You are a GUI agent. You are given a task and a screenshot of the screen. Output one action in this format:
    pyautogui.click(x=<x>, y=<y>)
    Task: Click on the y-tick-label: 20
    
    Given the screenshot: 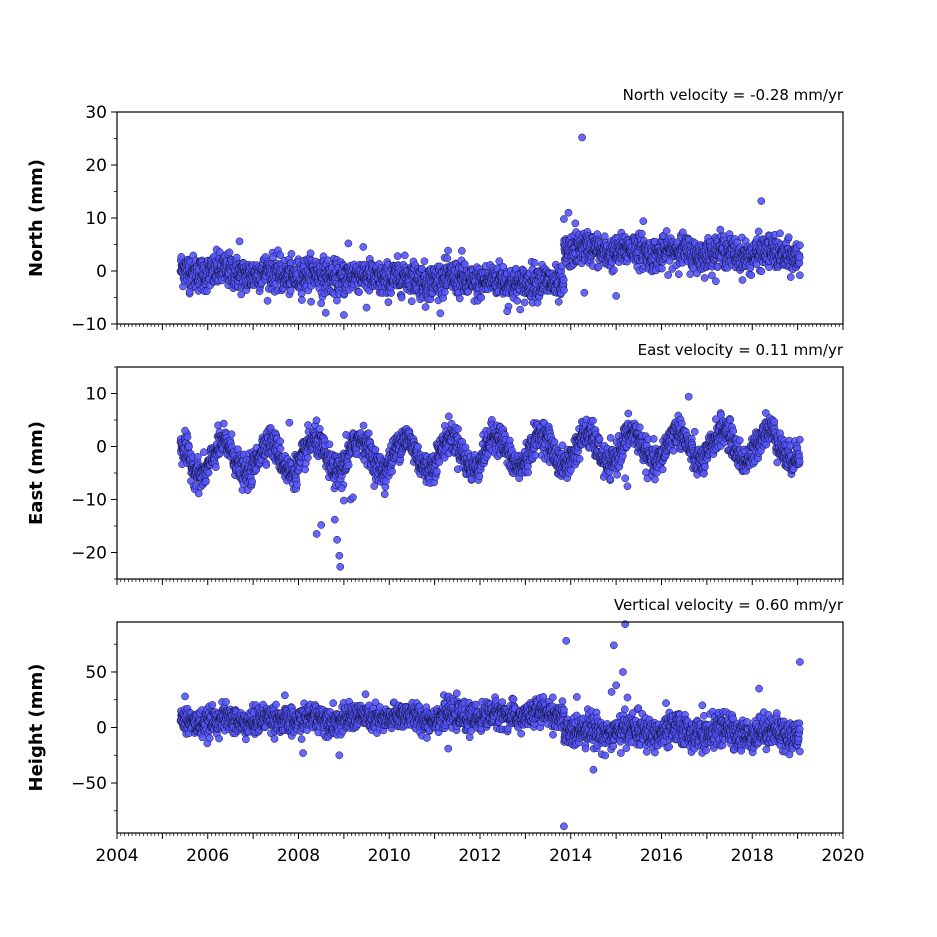 What is the action you would take?
    pyautogui.click(x=96, y=166)
    